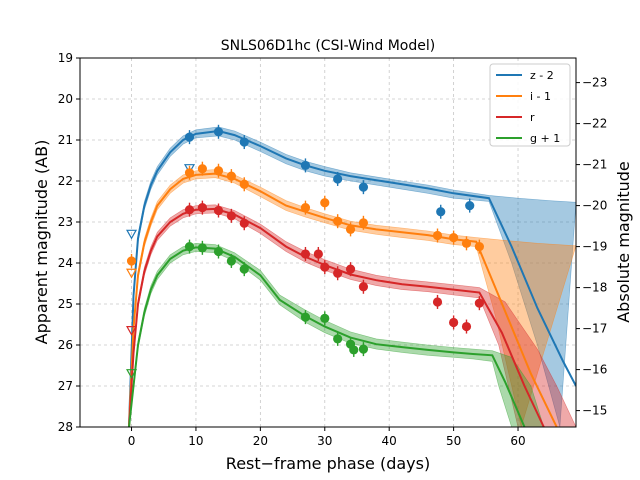 This screenshot has width=640, height=480. What do you see at coordinates (594, 124) in the screenshot?
I see `y2-tick-label: −22` at bounding box center [594, 124].